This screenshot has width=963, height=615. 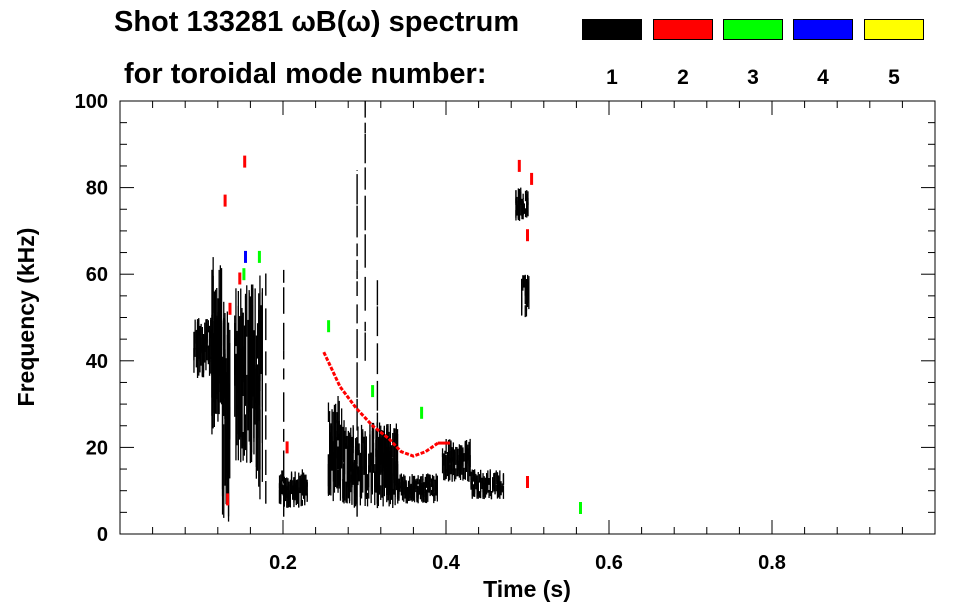 What do you see at coordinates (527, 589) in the screenshot?
I see `x-axis-label: Time (s)` at bounding box center [527, 589].